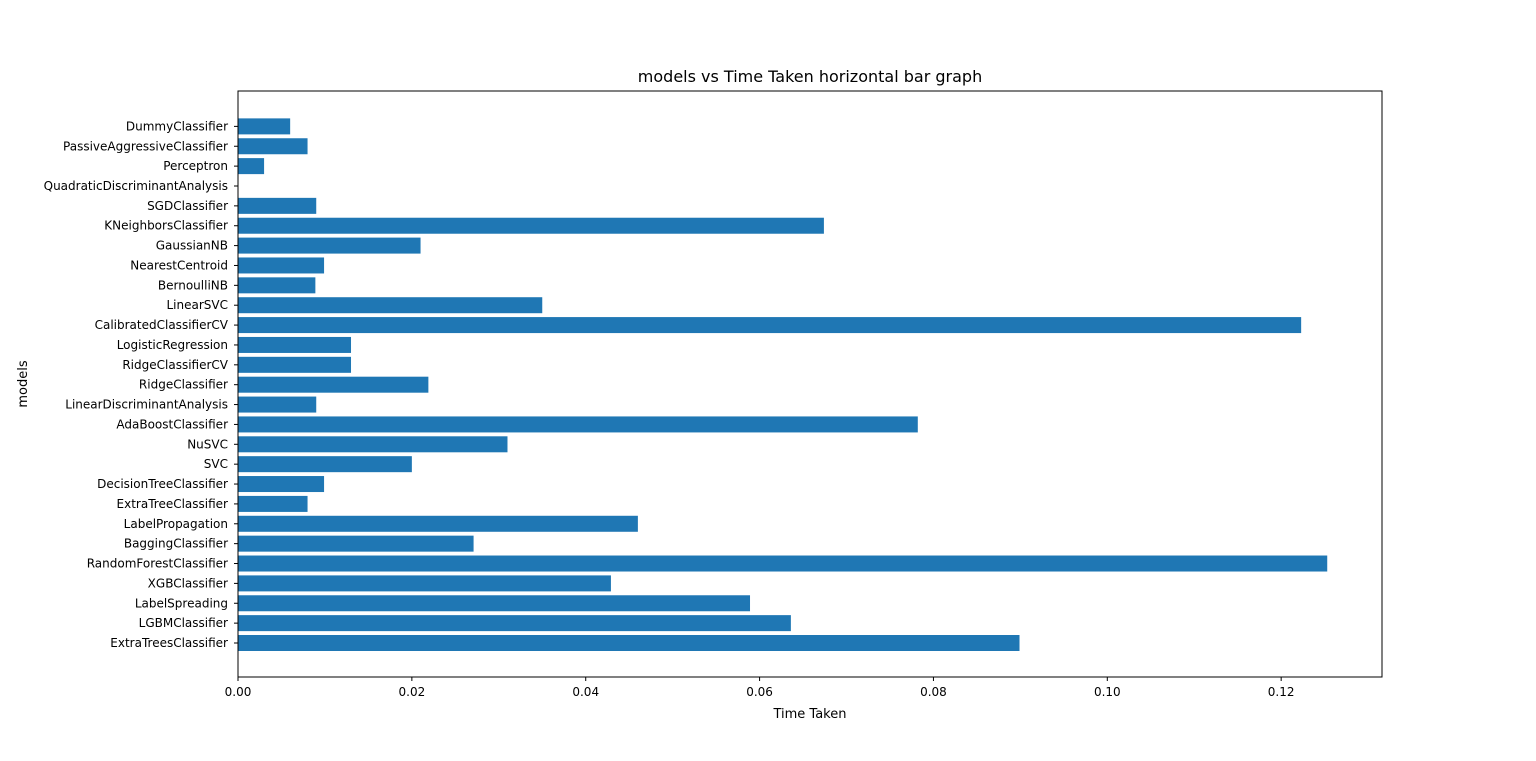 The height and width of the screenshot is (761, 1536). Describe the element at coordinates (193, 285) in the screenshot. I see `y-tick-label: BernoulliNB` at that location.